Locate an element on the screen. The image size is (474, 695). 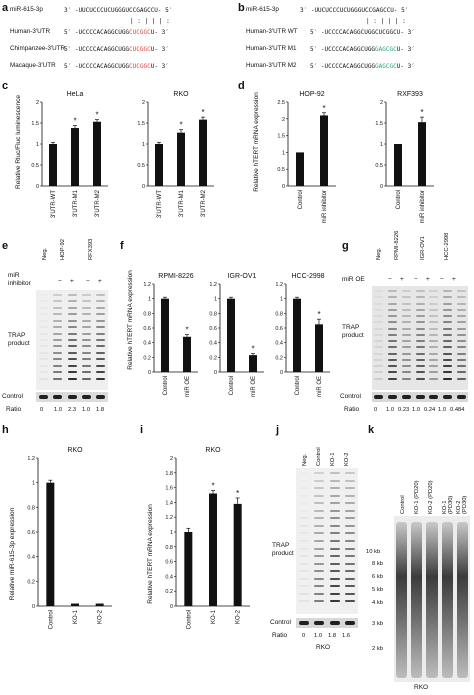
y-tick-label: 0.8 is located at coordinates (279, 314).